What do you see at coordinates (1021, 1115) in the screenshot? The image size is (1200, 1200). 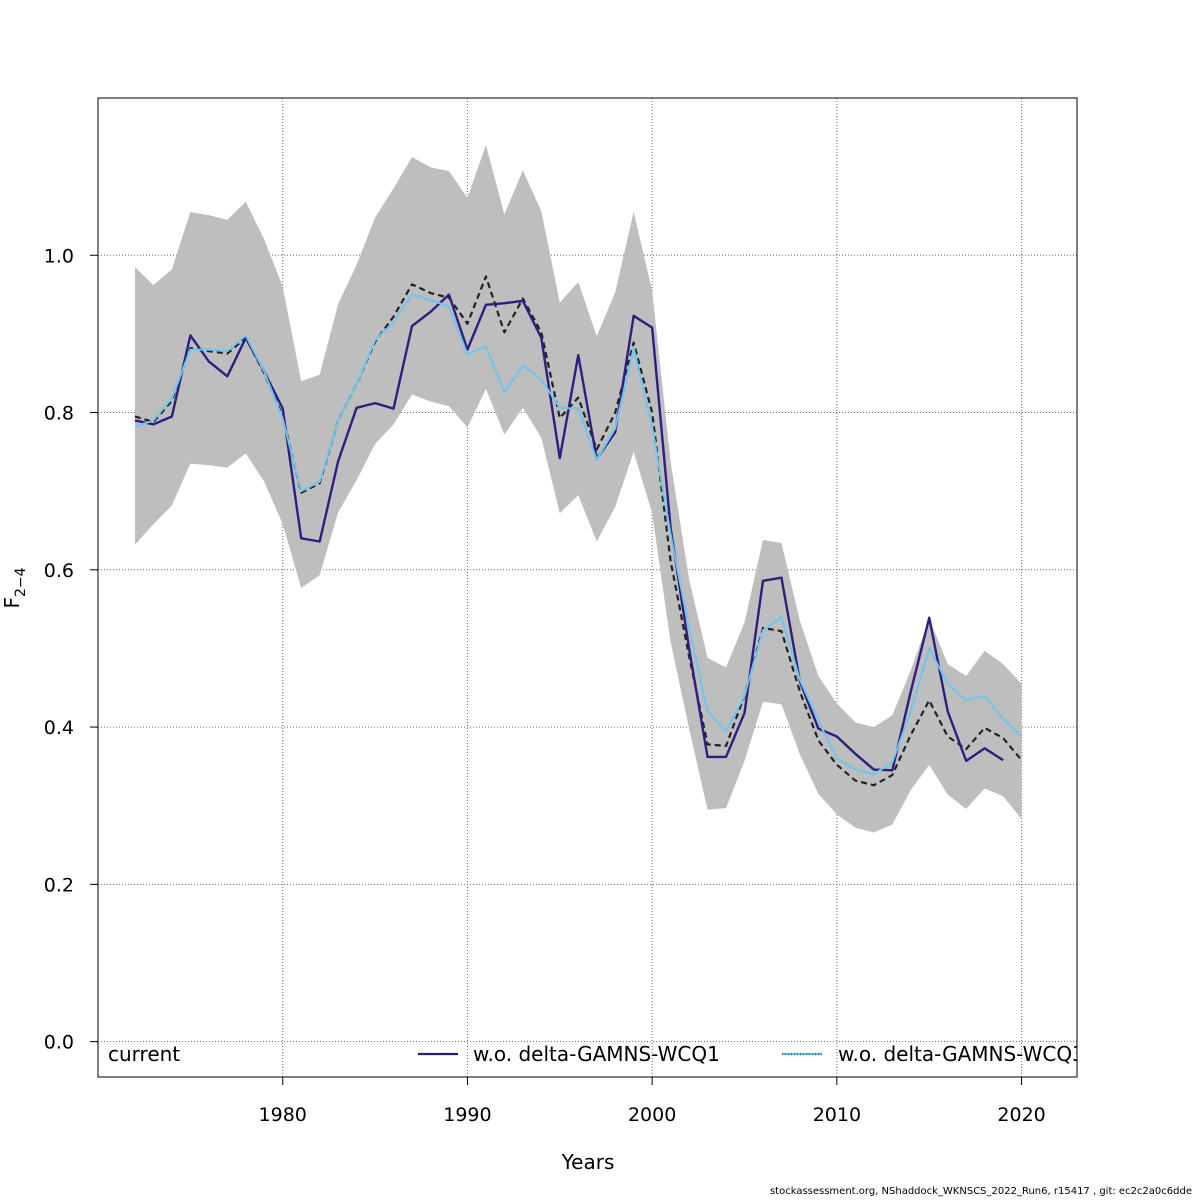 I see `x-tick-label: 2020` at bounding box center [1021, 1115].